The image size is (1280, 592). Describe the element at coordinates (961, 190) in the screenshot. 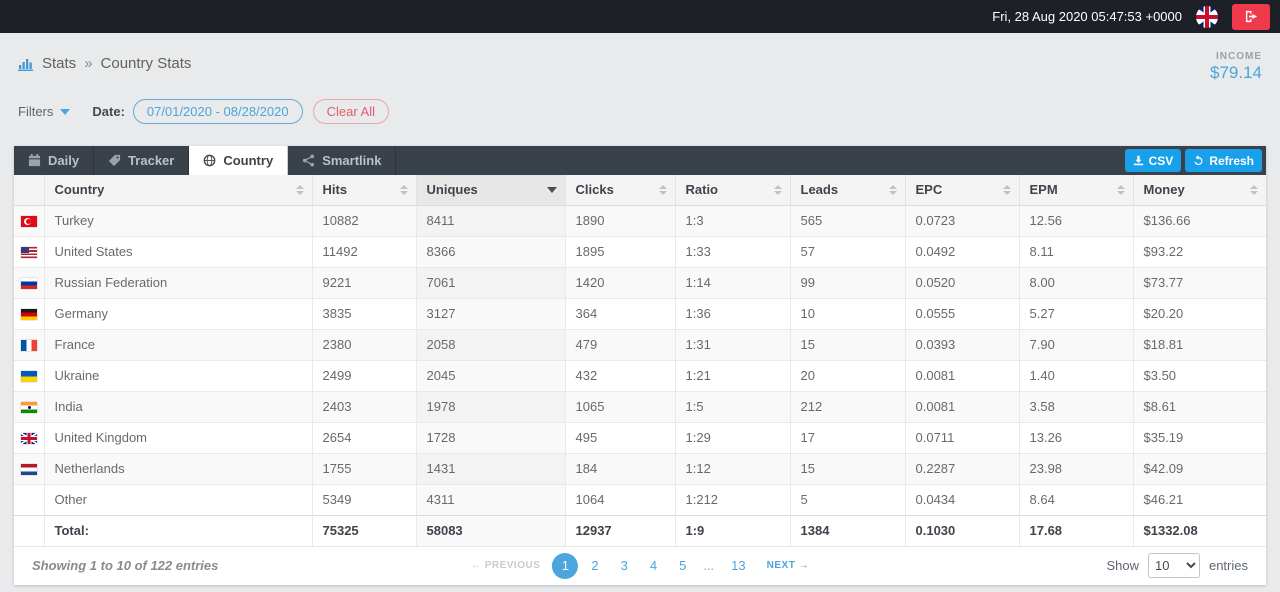

I see `column-header-epc: EPC` at that location.